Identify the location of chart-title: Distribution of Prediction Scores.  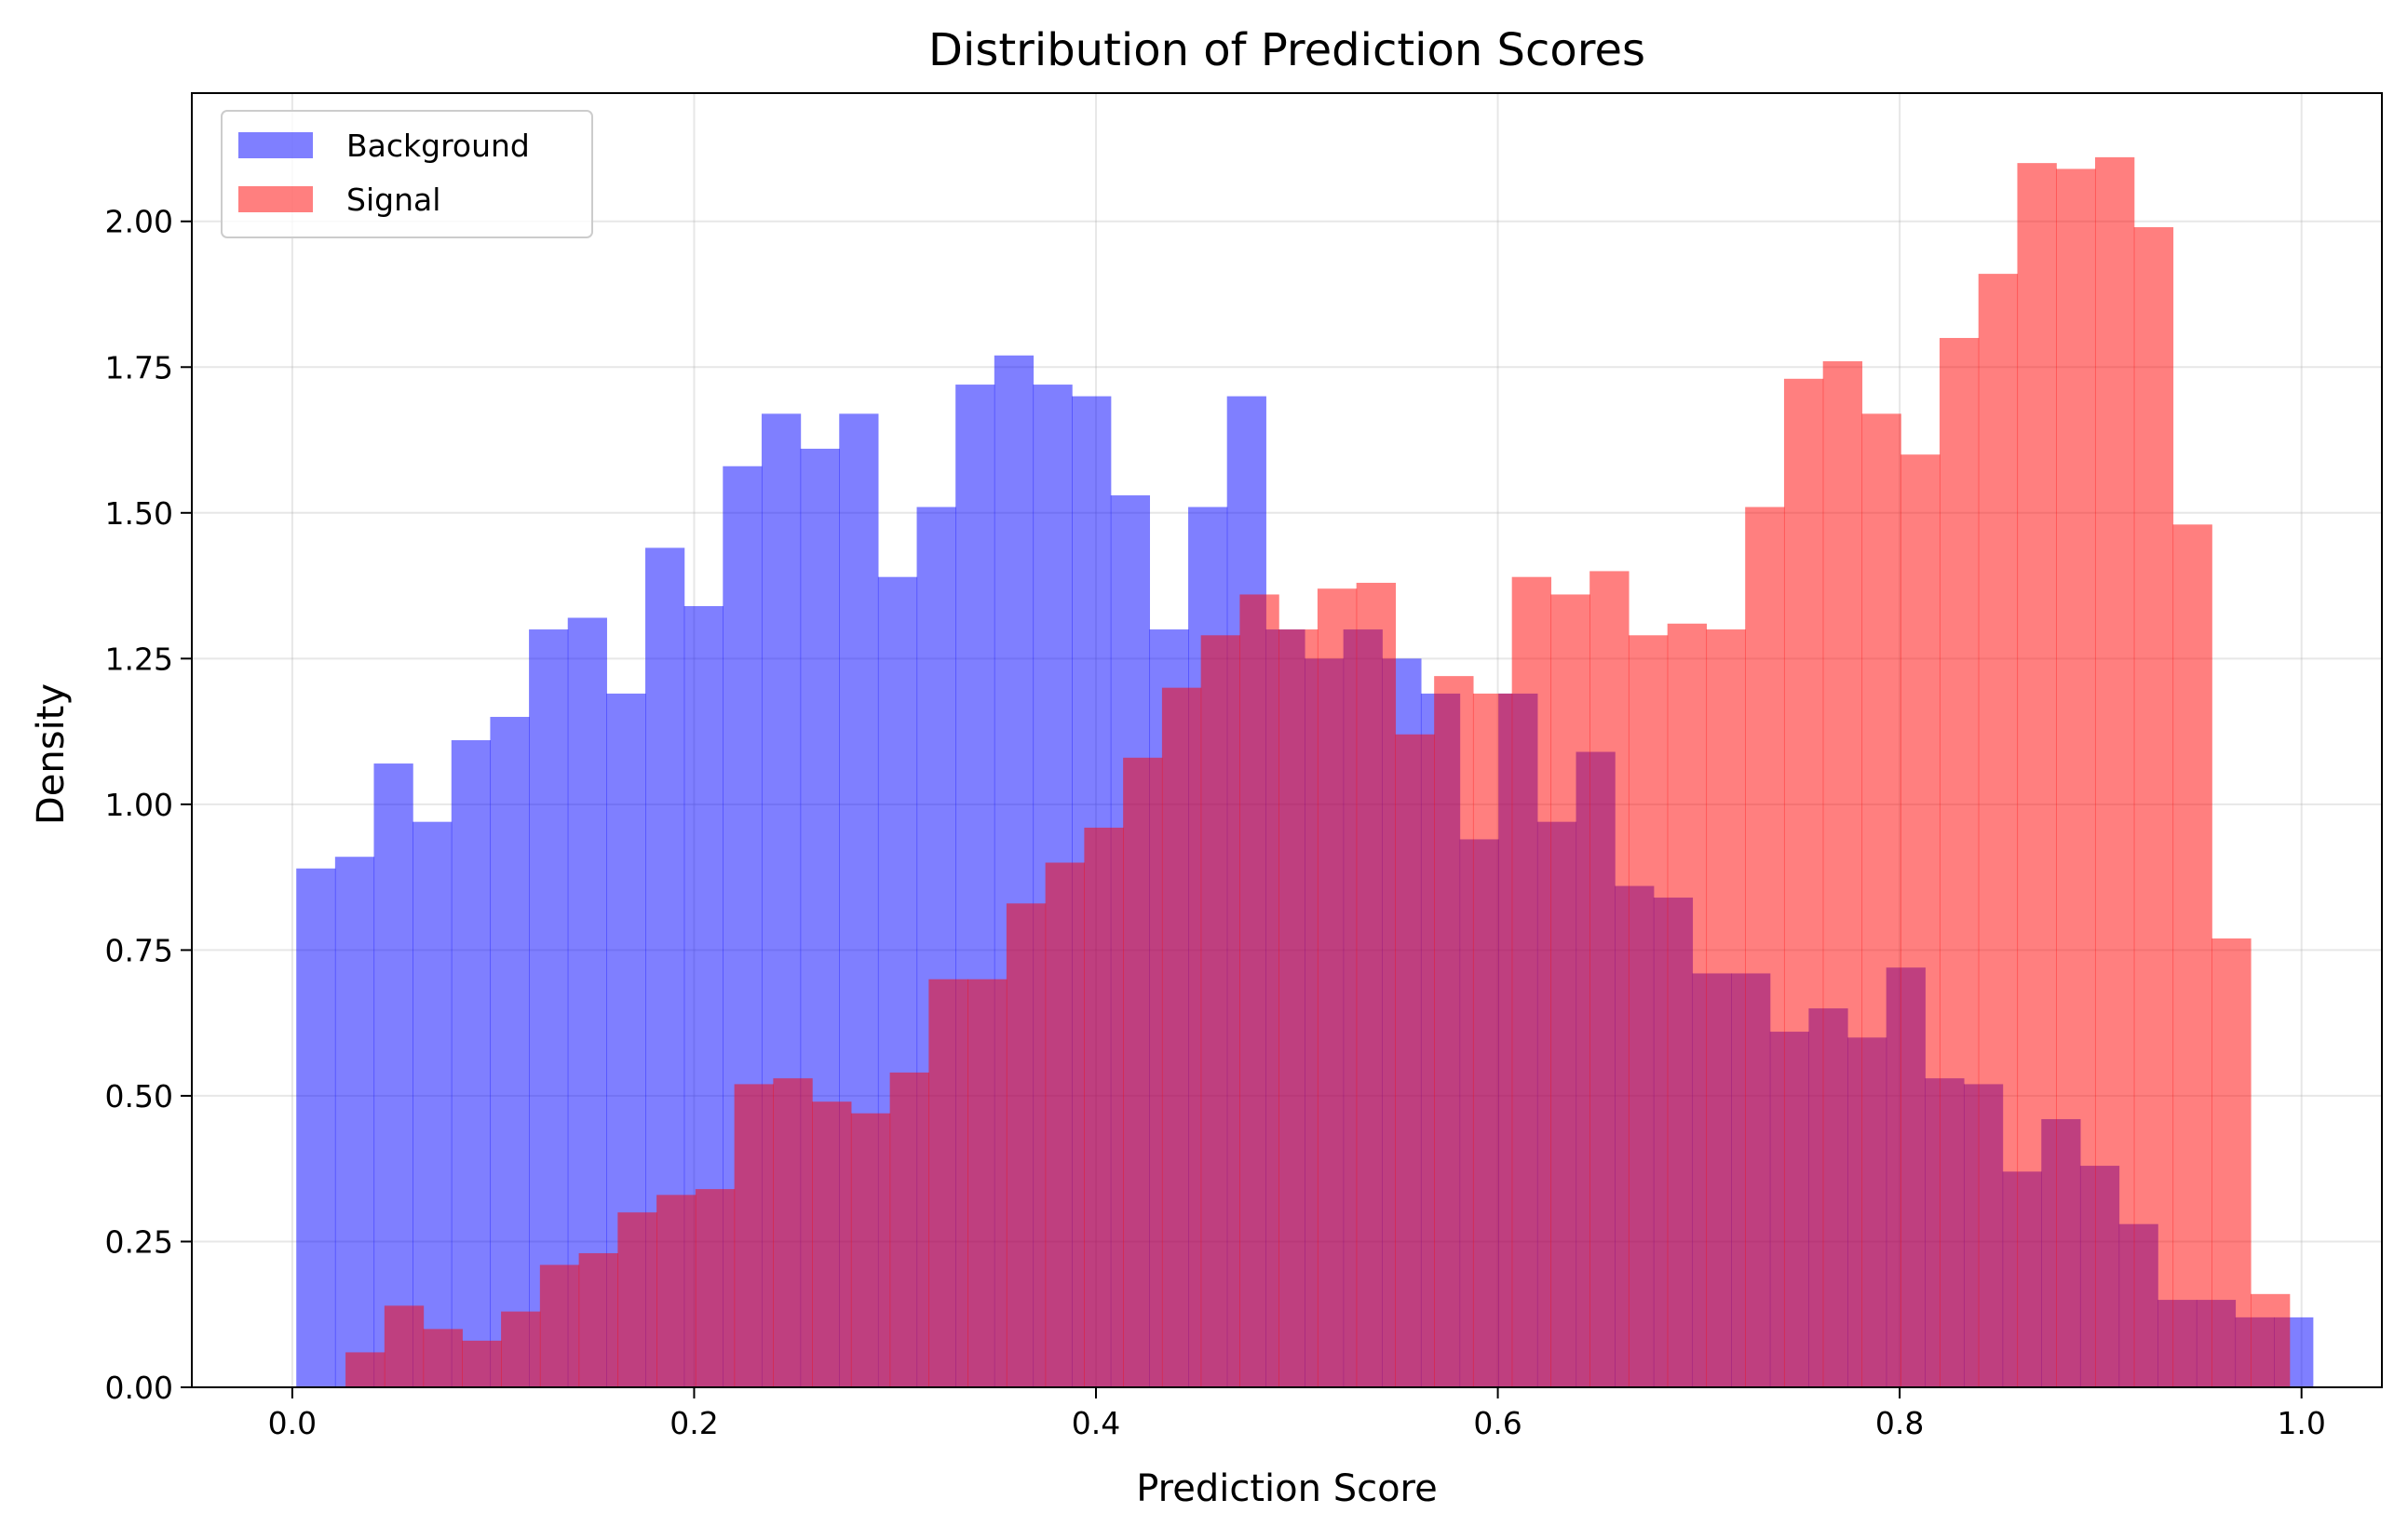
(1286, 50).